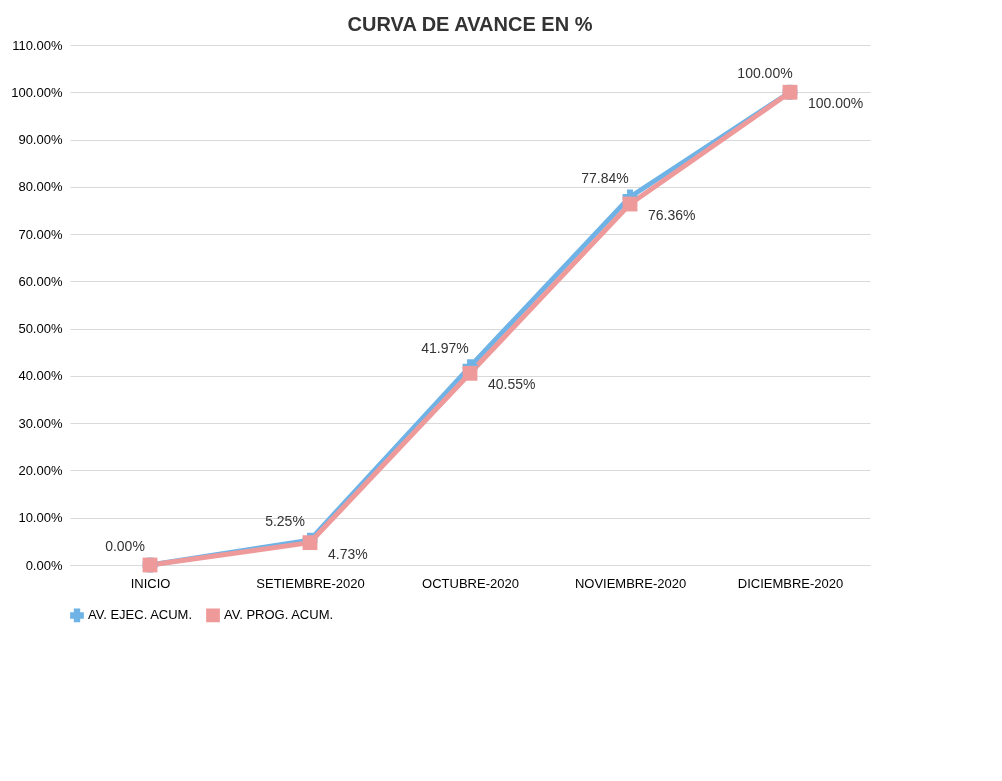  Describe the element at coordinates (150, 583) in the screenshot. I see `x-tick-label: INICIO` at that location.